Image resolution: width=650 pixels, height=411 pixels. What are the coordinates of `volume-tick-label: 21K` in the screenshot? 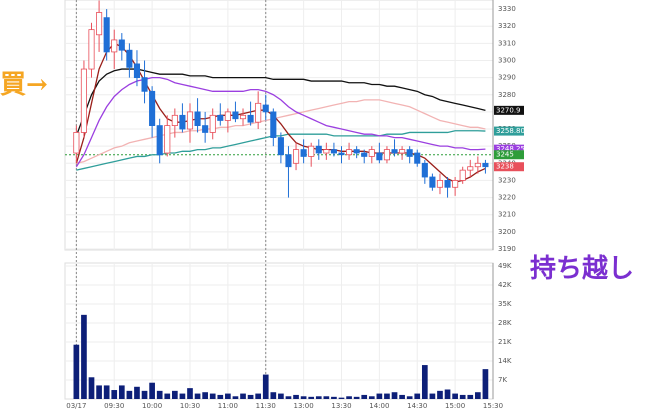 It's located at (505, 342).